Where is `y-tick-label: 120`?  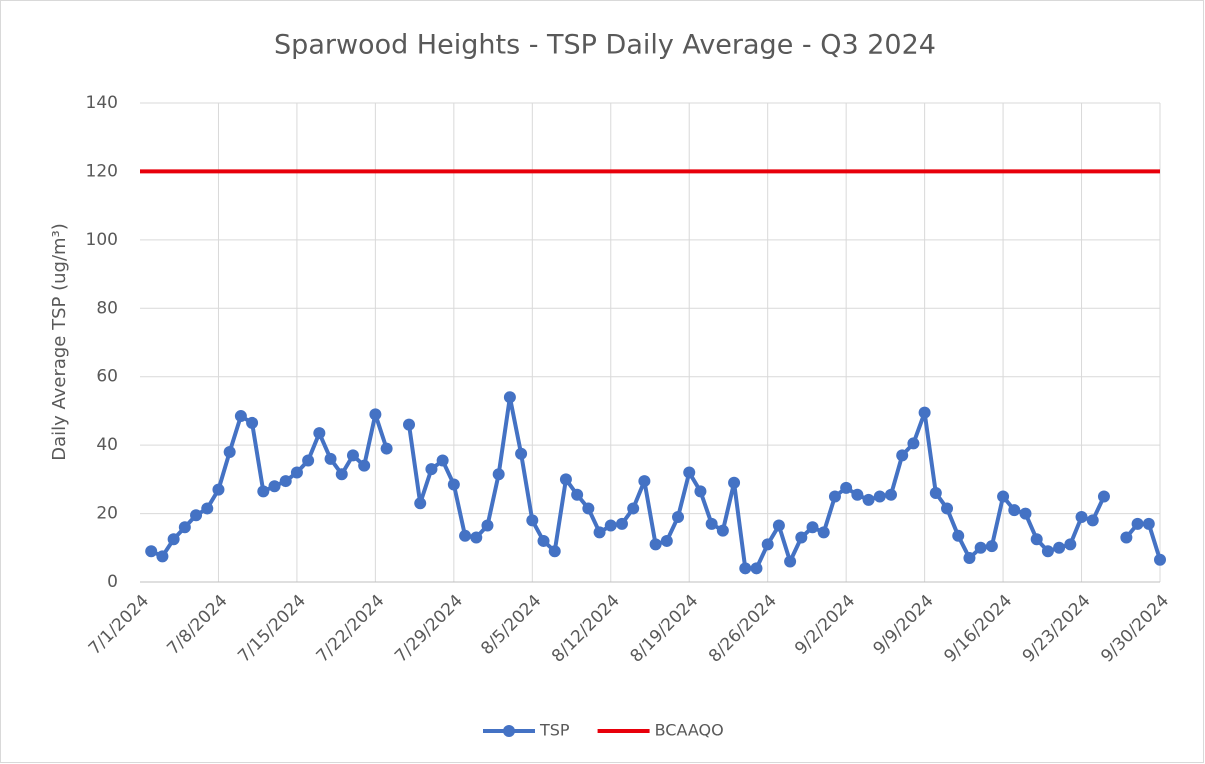
y-tick-label: 120 is located at coordinates (102, 171).